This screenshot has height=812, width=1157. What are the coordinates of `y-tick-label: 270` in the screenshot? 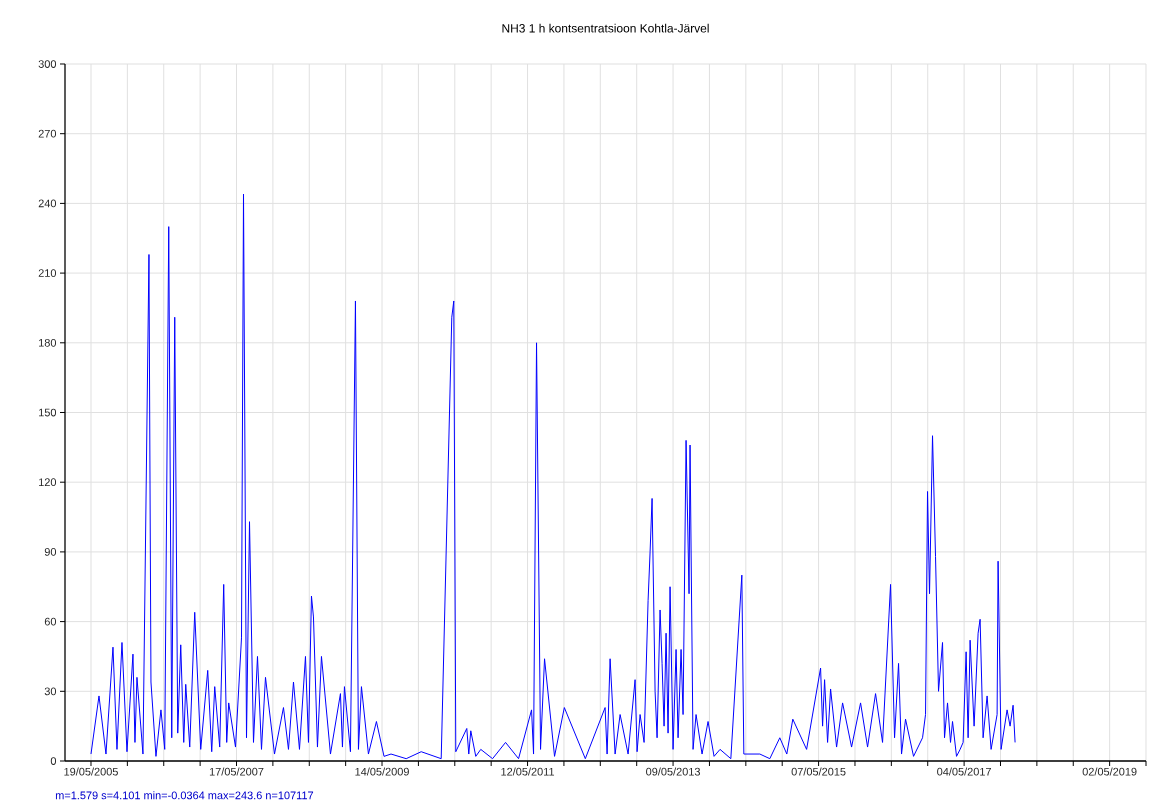 It's located at (47, 133).